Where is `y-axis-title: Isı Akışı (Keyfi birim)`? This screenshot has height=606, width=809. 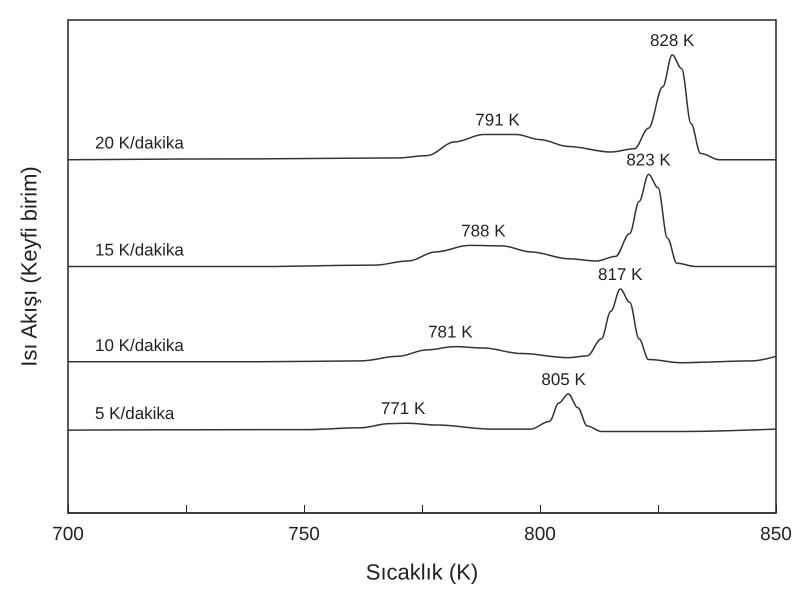
y-axis-title: Isı Akışı (Keyfi birim) is located at coordinates (29, 266).